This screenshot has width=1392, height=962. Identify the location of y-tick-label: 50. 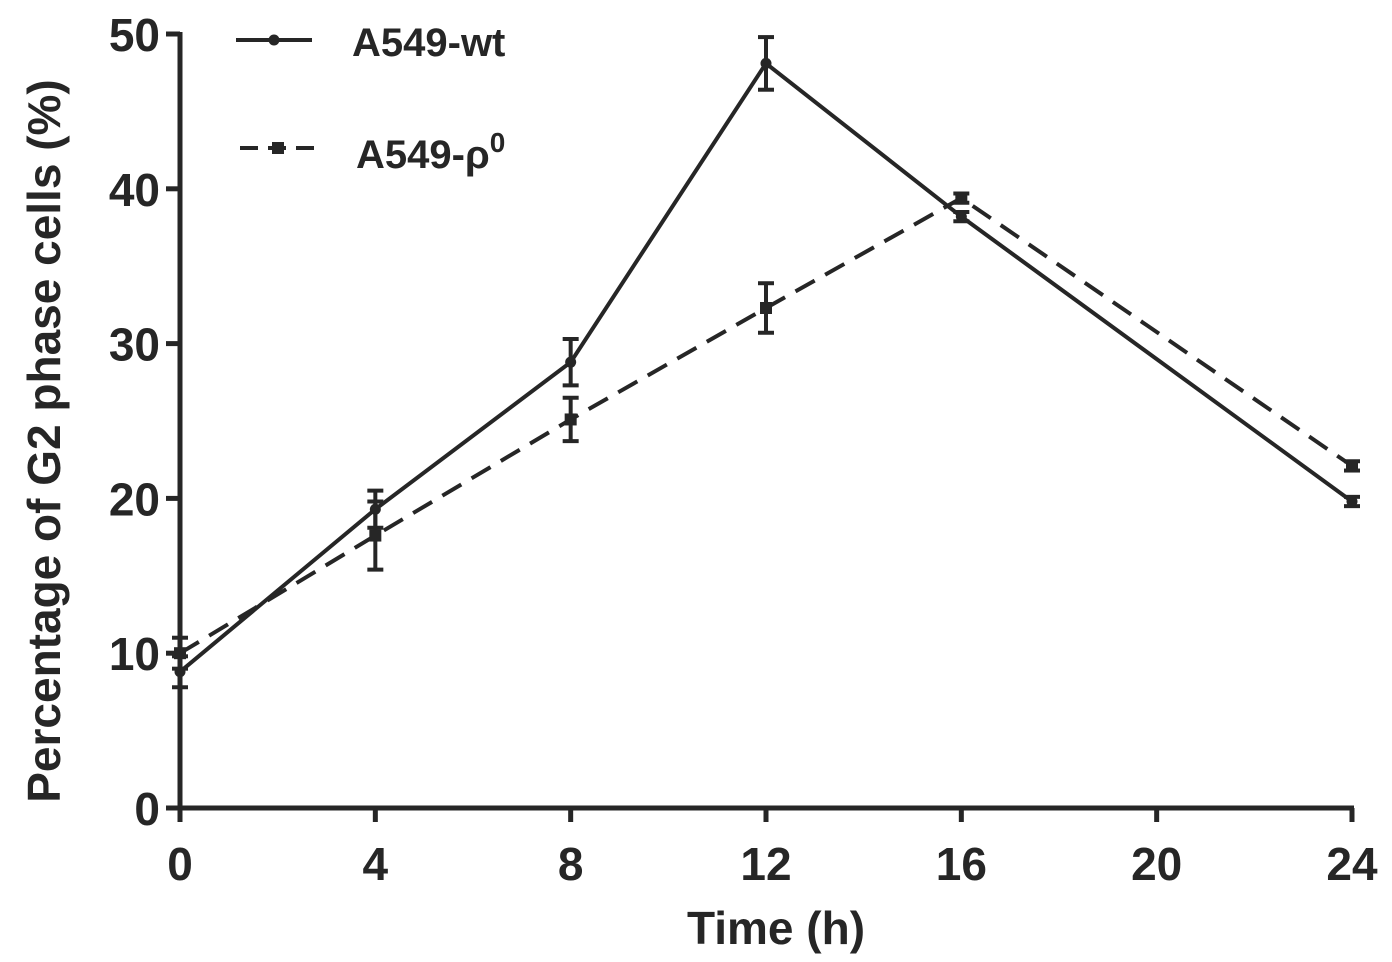
(134, 35).